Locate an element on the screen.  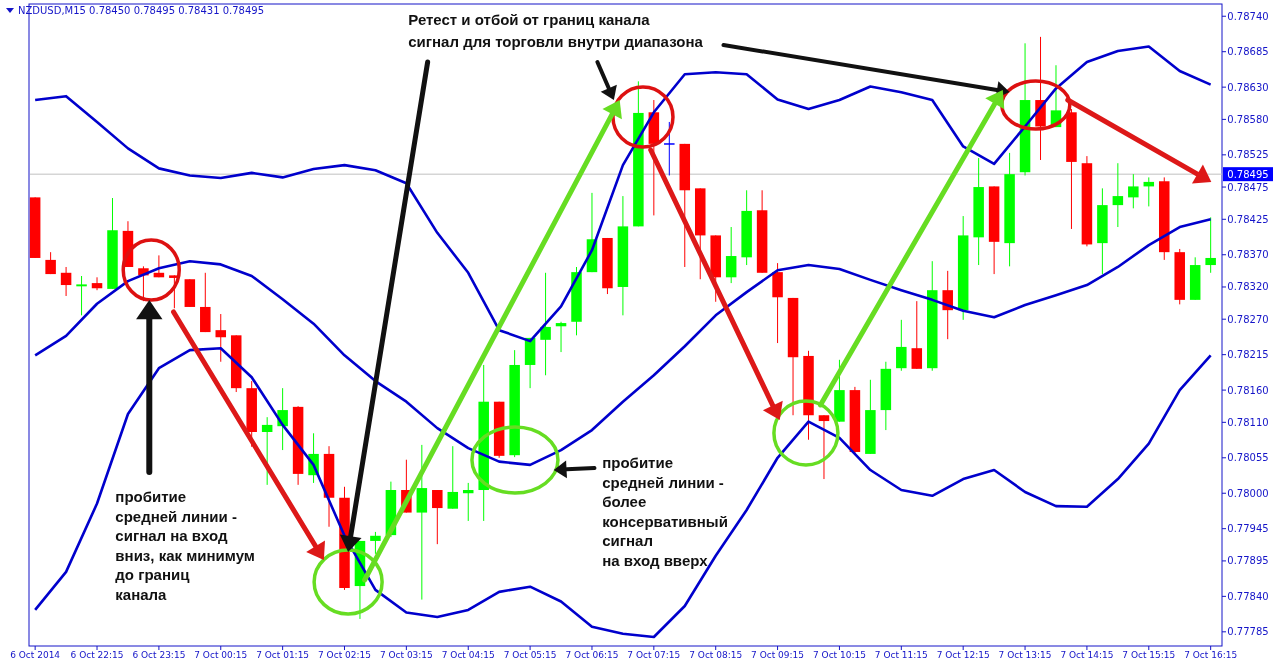
y-tick-label: 0.78000 is located at coordinates (1248, 493).